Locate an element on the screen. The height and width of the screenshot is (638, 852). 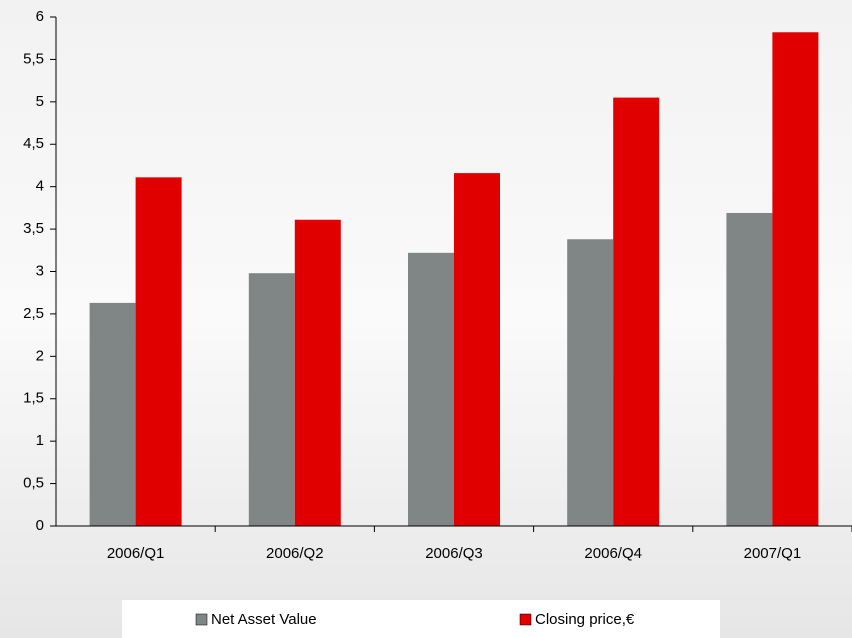
y-tick-label: 0,5 is located at coordinates (33, 483).